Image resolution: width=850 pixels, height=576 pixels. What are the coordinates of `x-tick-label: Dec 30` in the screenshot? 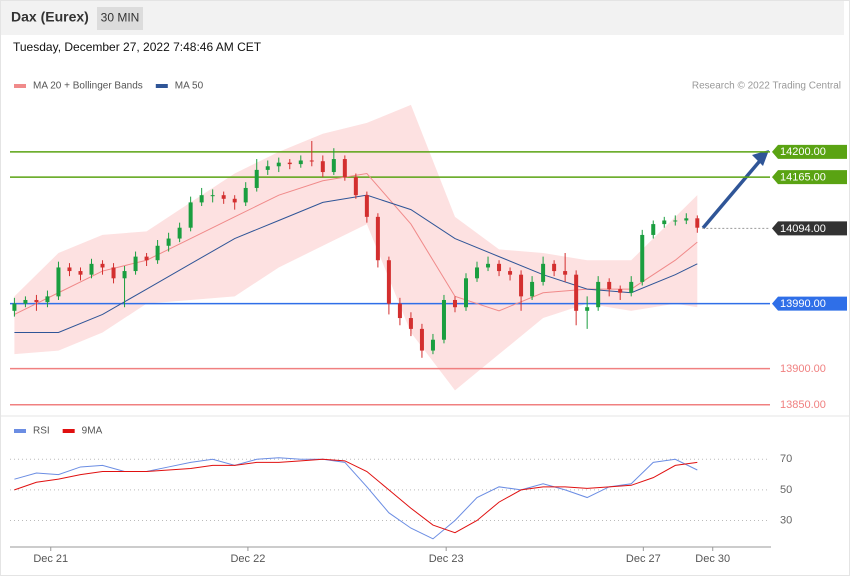 It's located at (712, 559).